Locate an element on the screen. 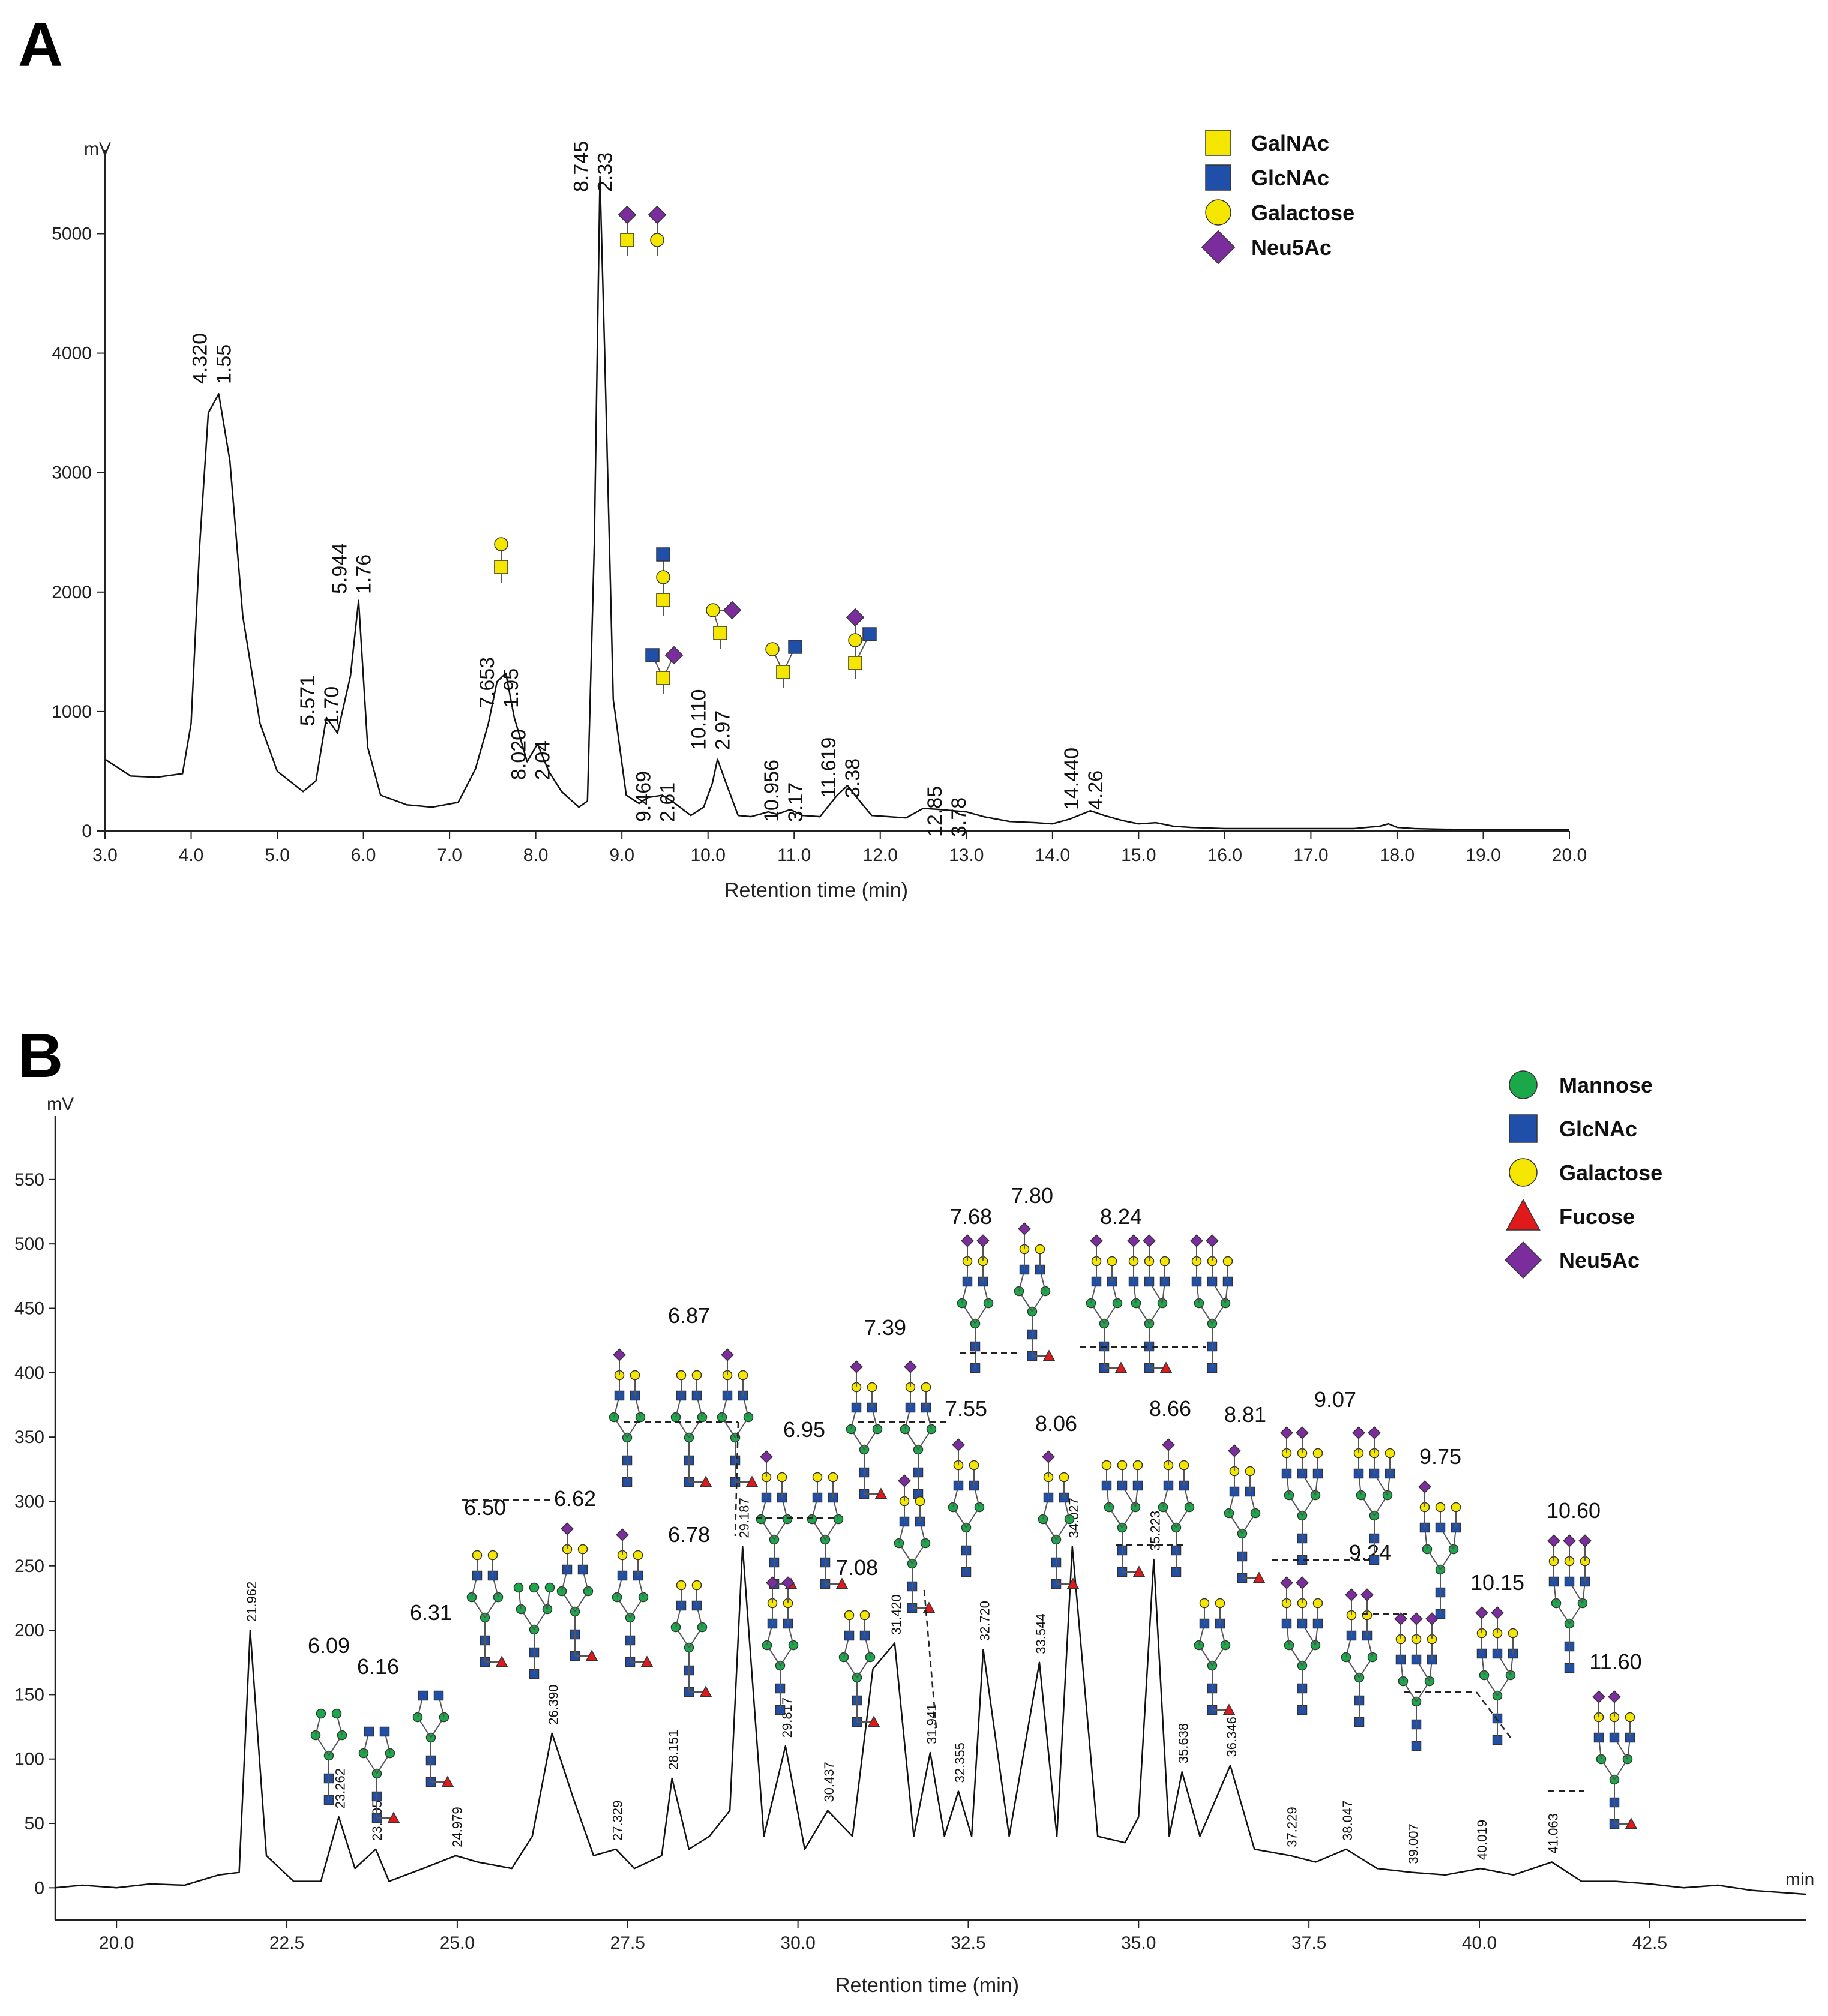  panel-b-x-axis-title: Retention time (min) is located at coordinates (927, 1985).